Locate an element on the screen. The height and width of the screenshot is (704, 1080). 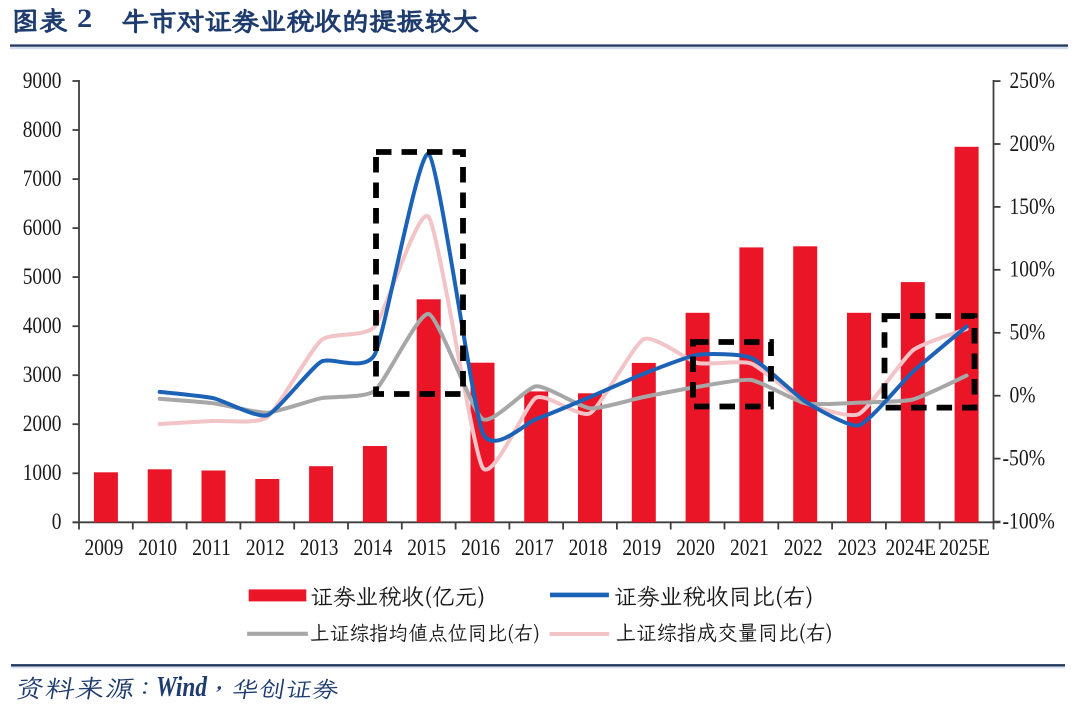
svg-text: 2013 is located at coordinates (319, 547).